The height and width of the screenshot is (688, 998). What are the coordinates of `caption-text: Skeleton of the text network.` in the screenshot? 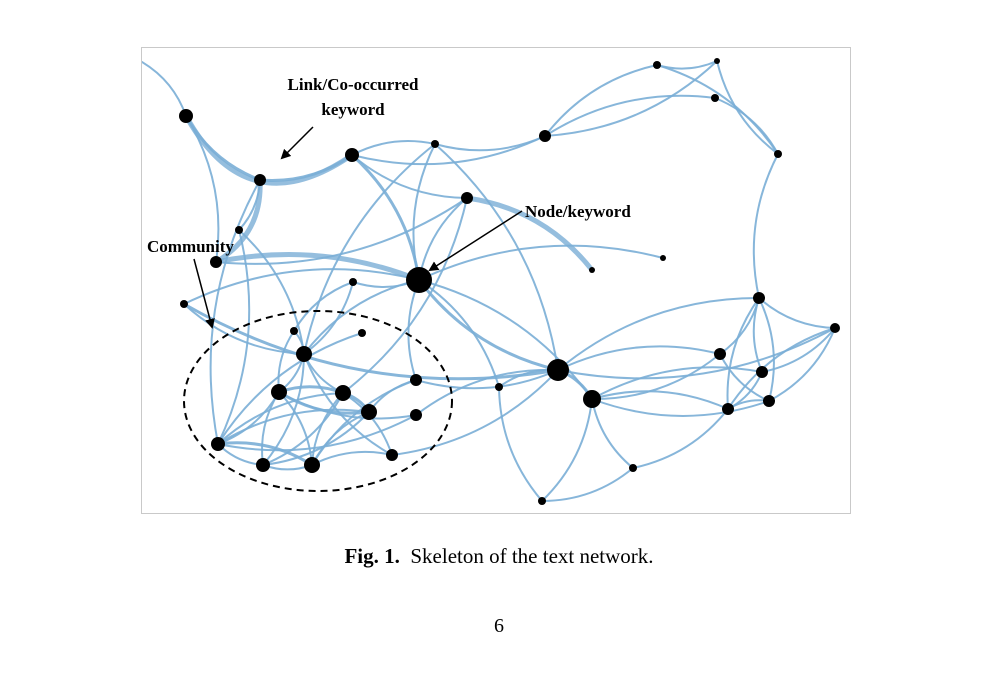 It's located at (532, 556).